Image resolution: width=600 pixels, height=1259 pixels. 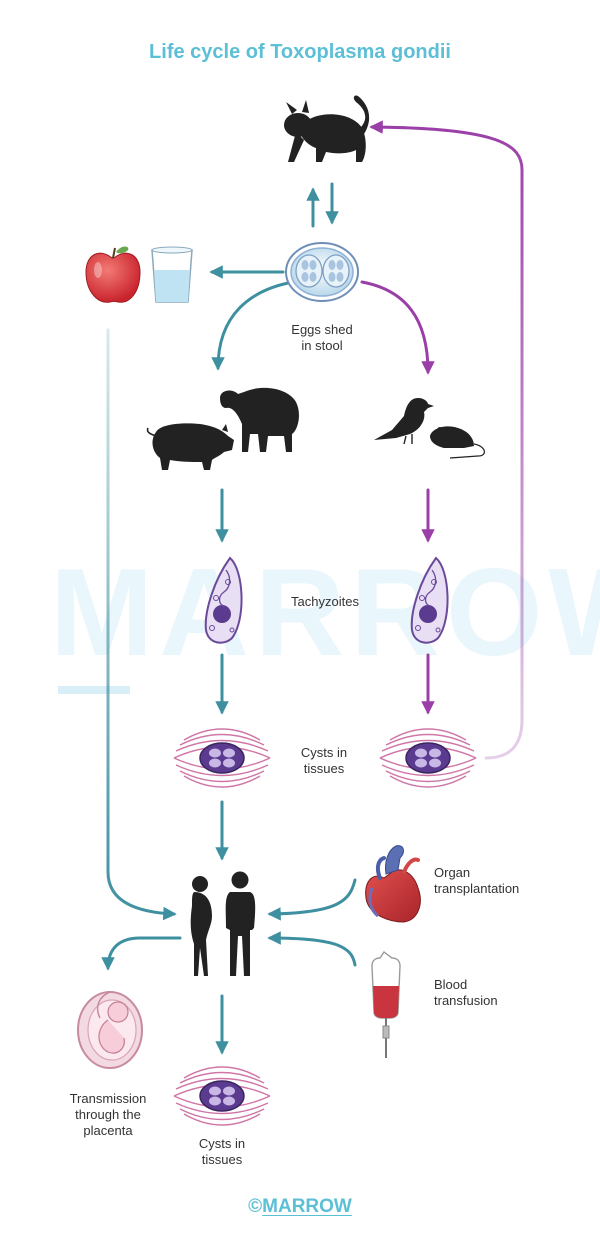 I want to click on apple-icon, so click(x=113, y=274).